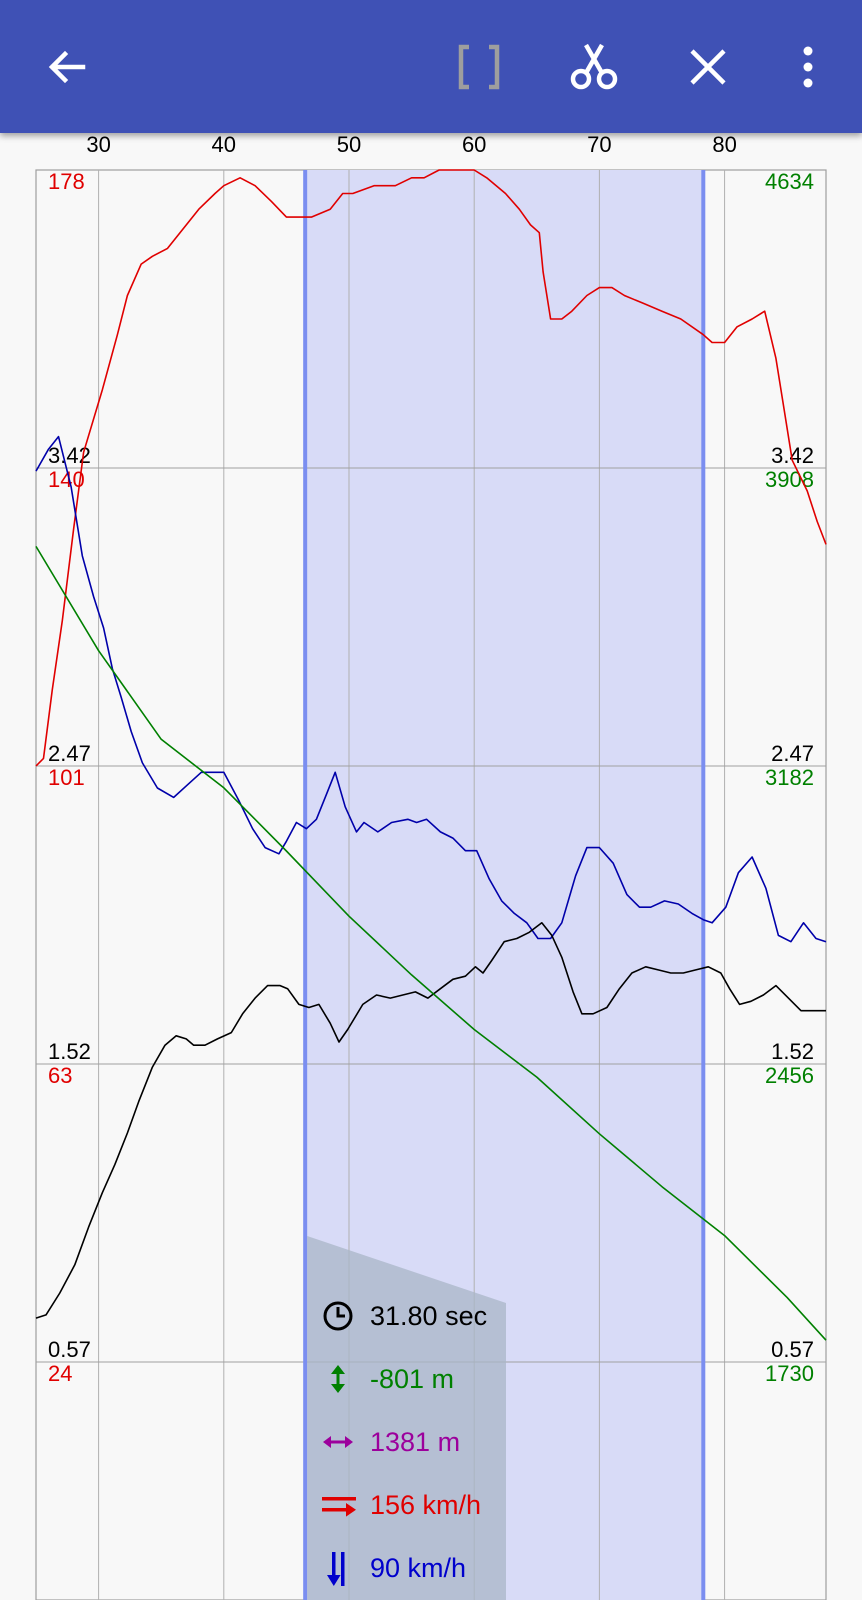 Image resolution: width=862 pixels, height=1600 pixels. I want to click on left-red-tick-label: 101, so click(66, 777).